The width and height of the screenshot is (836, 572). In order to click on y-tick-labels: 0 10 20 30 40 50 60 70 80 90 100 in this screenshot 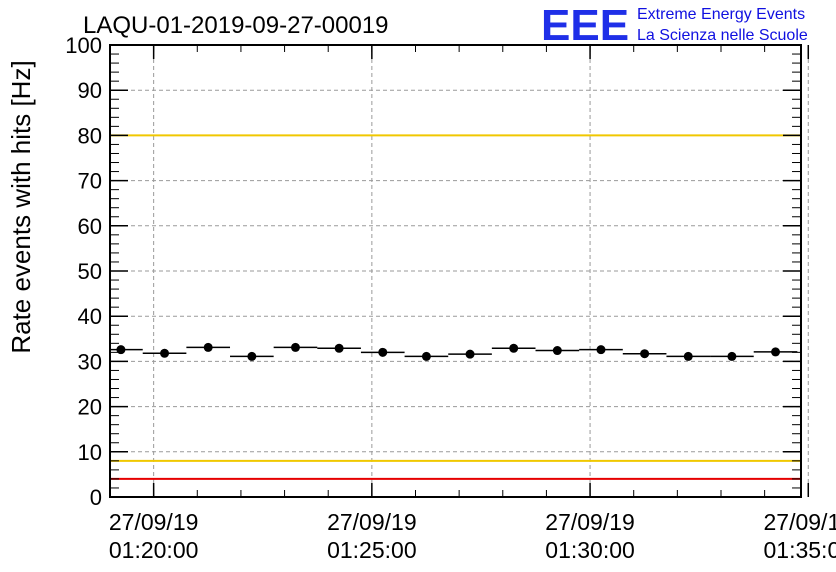, I will do `click(83, 271)`.